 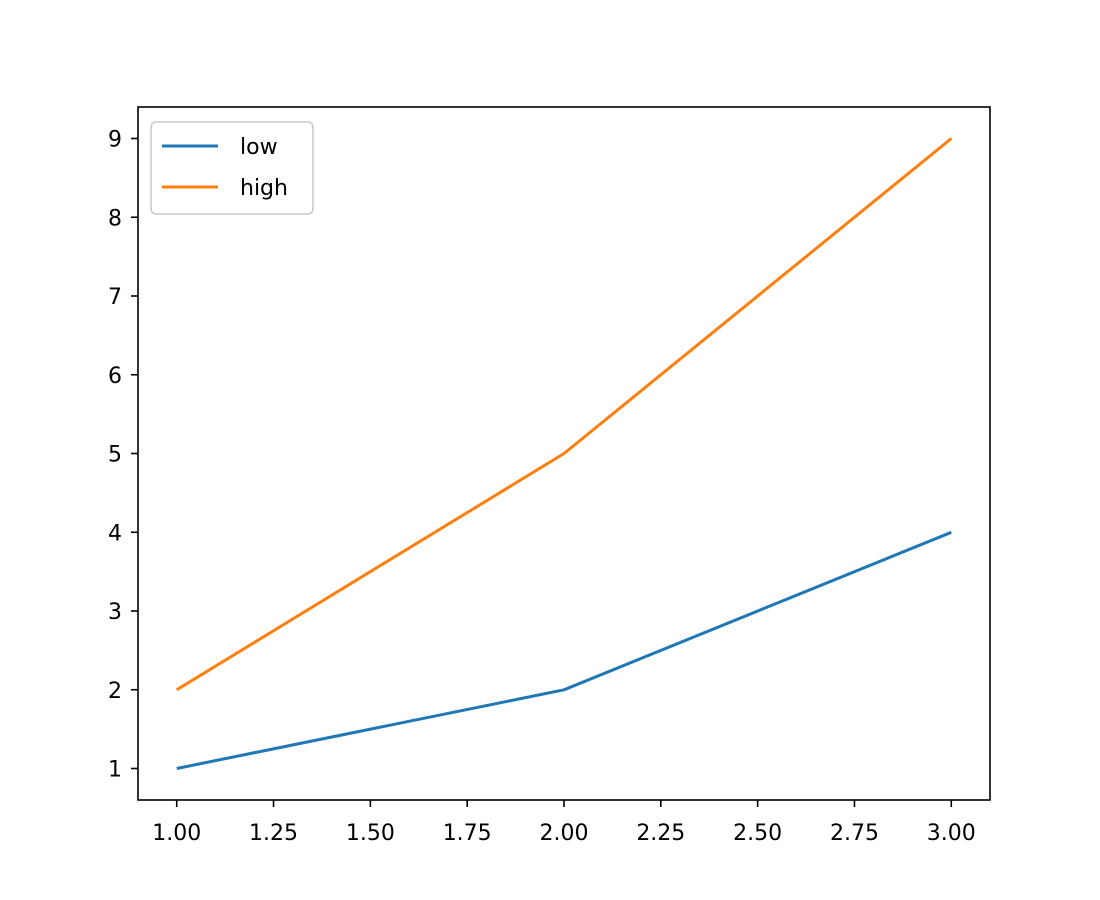 I want to click on x-tick-label: 2.00, so click(x=564, y=833).